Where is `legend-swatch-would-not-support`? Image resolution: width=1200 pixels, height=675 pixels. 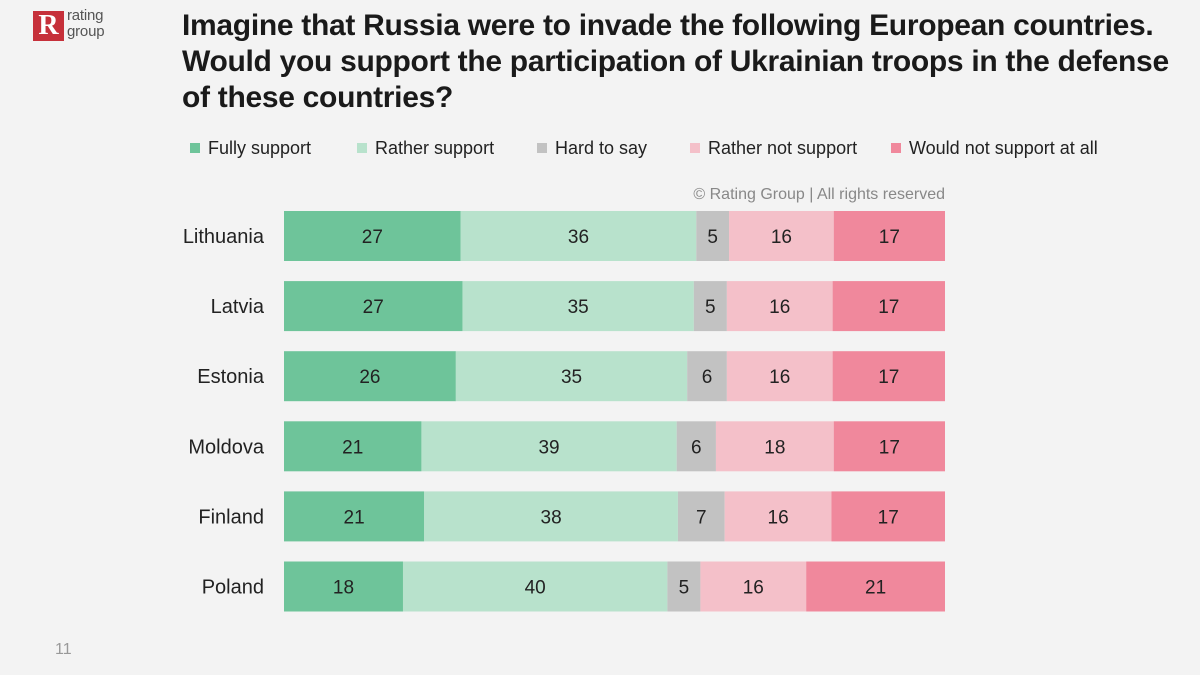 legend-swatch-would-not-support is located at coordinates (896, 148).